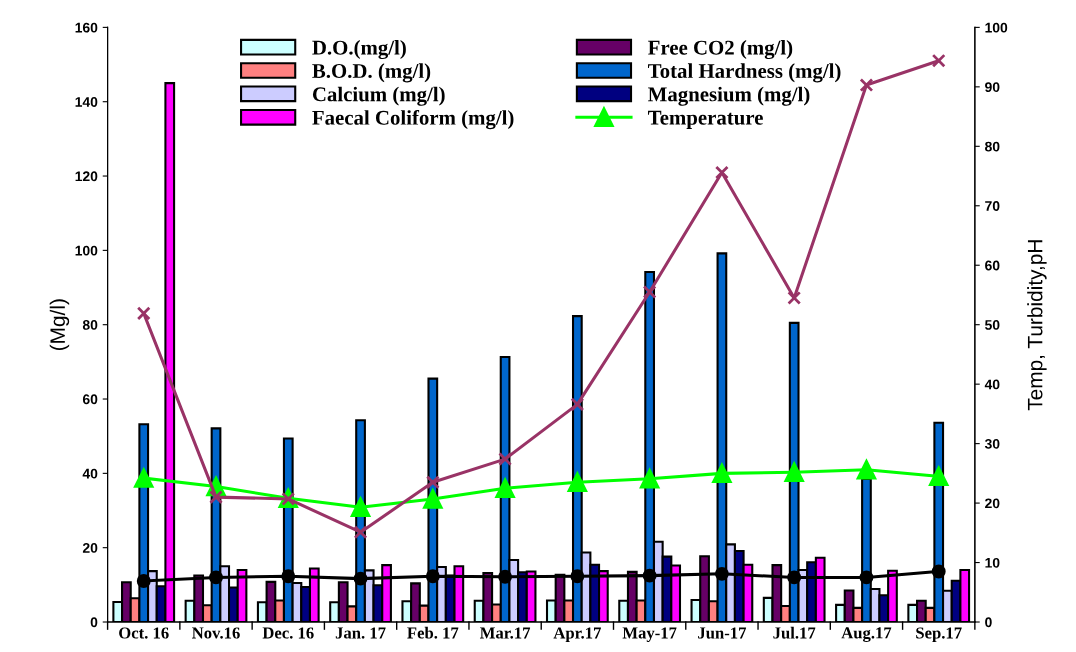 The width and height of the screenshot is (1076, 652). What do you see at coordinates (649, 634) in the screenshot?
I see `x-tick-label: May-17` at bounding box center [649, 634].